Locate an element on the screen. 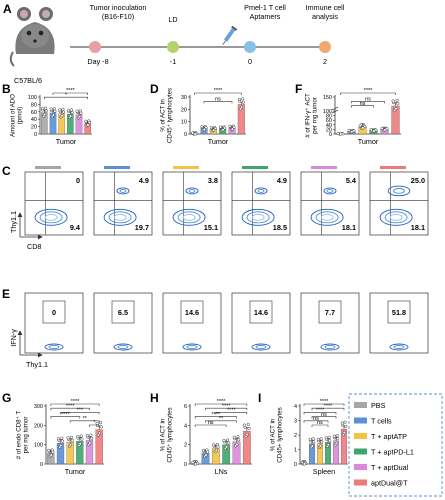 The width and height of the screenshot is (445, 500). sig-label: ns is located at coordinates (368, 100).